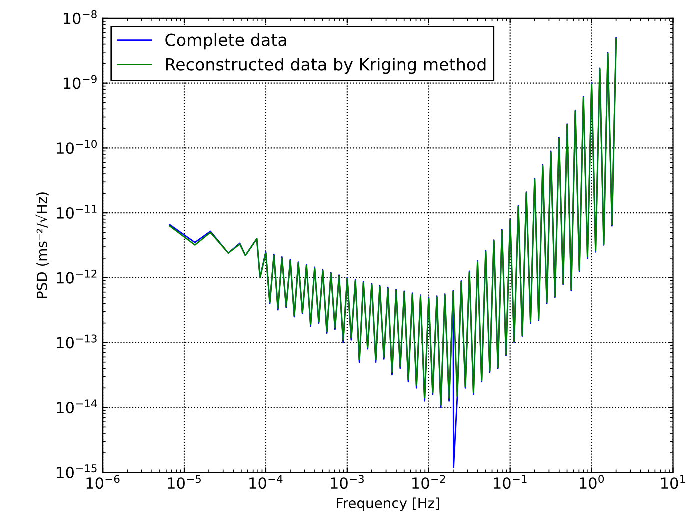 Image resolution: width=687 pixels, height=528 pixels. Describe the element at coordinates (80, 17) in the screenshot. I see `y-tick-label: 10$^{−8}$` at that location.